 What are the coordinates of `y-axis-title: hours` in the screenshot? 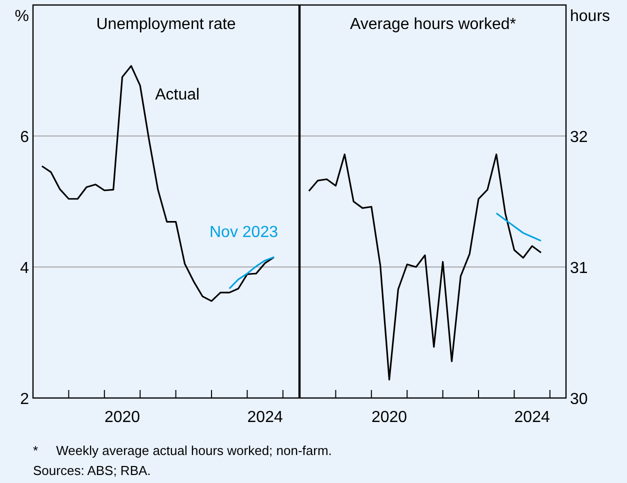 It's located at (590, 16).